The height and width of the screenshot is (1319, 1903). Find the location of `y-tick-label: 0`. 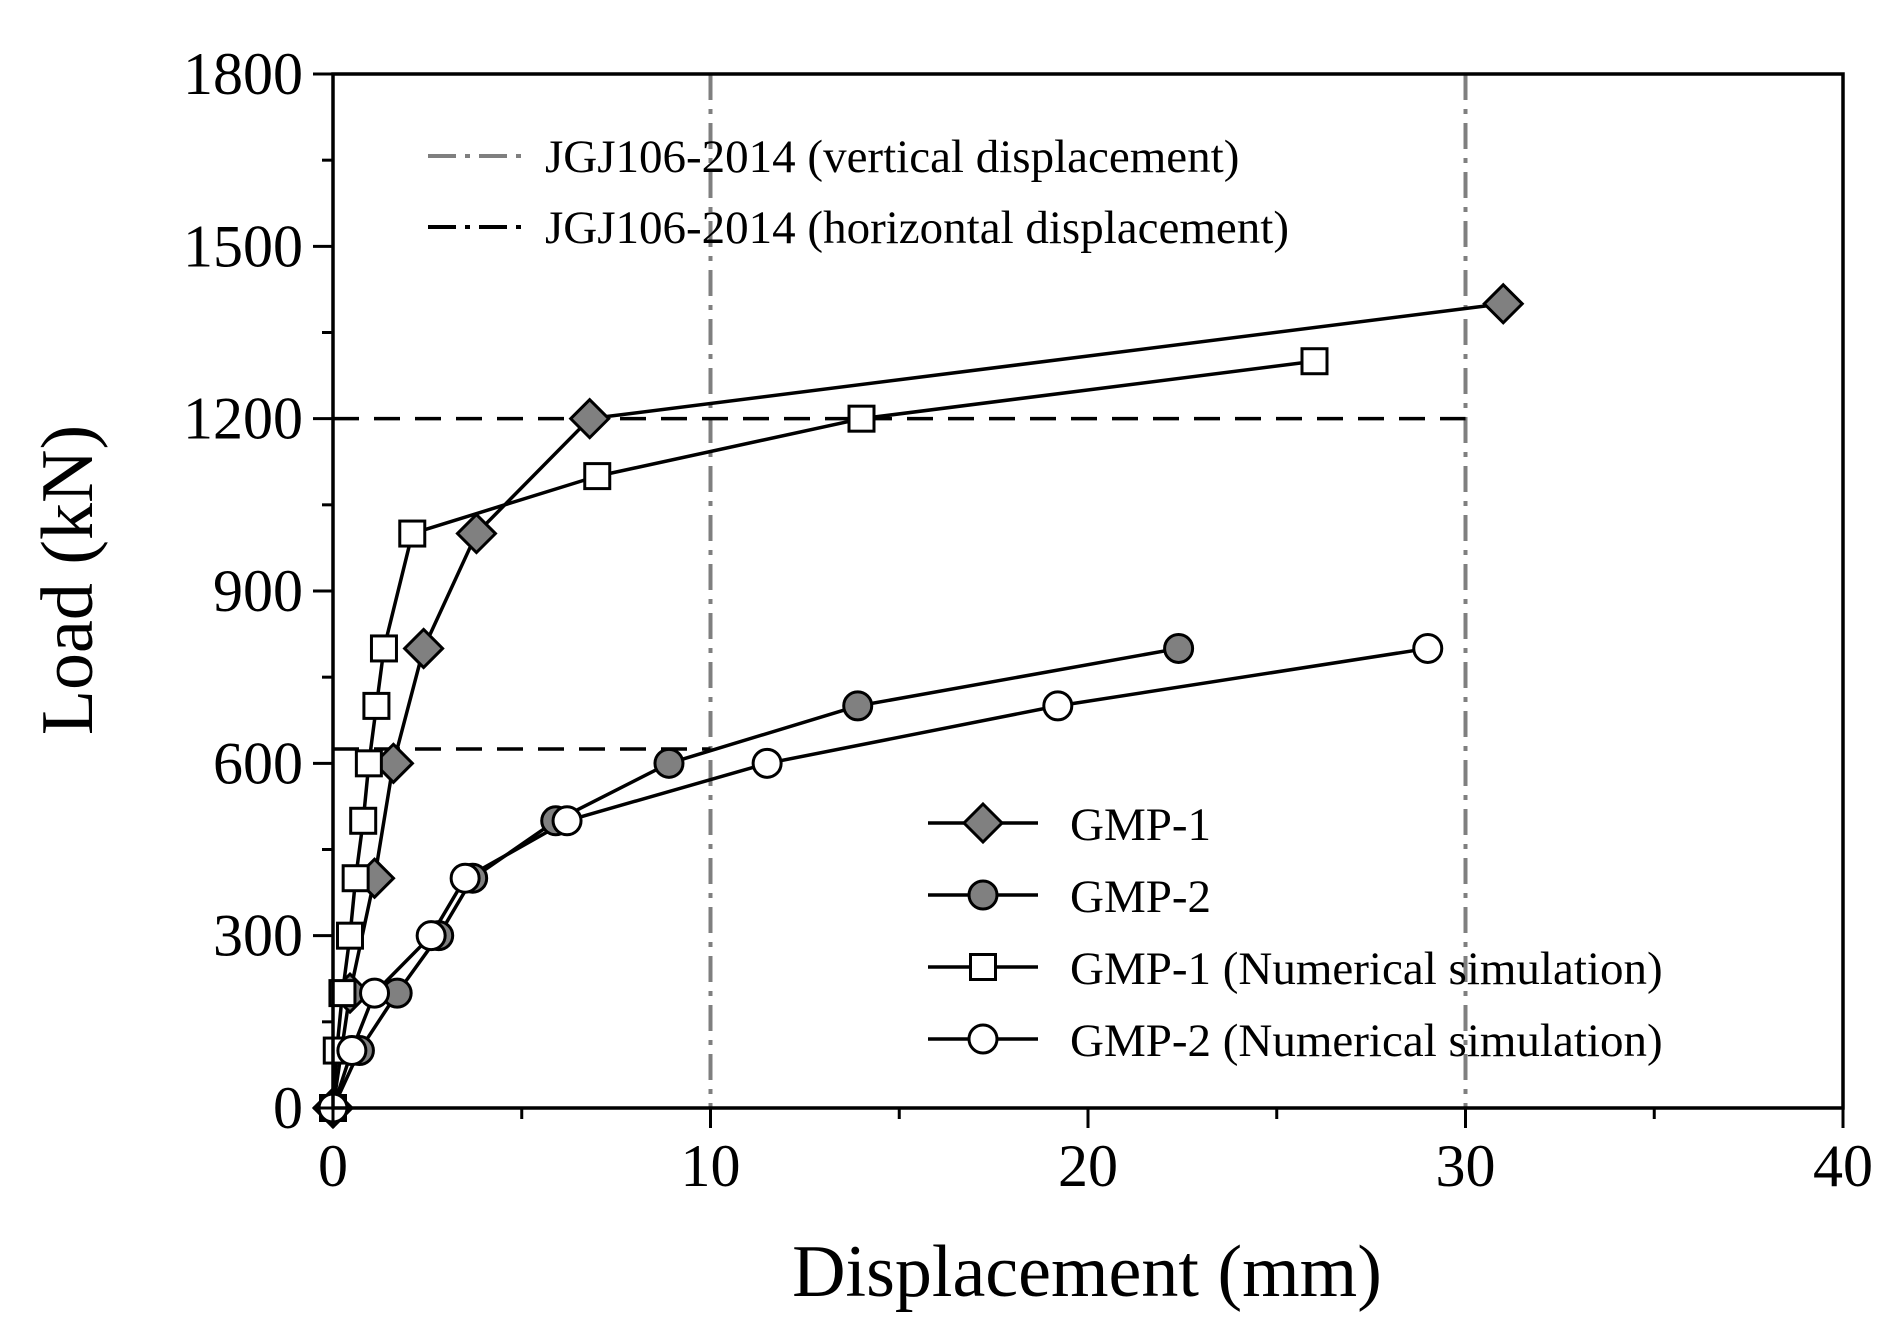

y-tick-label: 0 is located at coordinates (288, 1108).